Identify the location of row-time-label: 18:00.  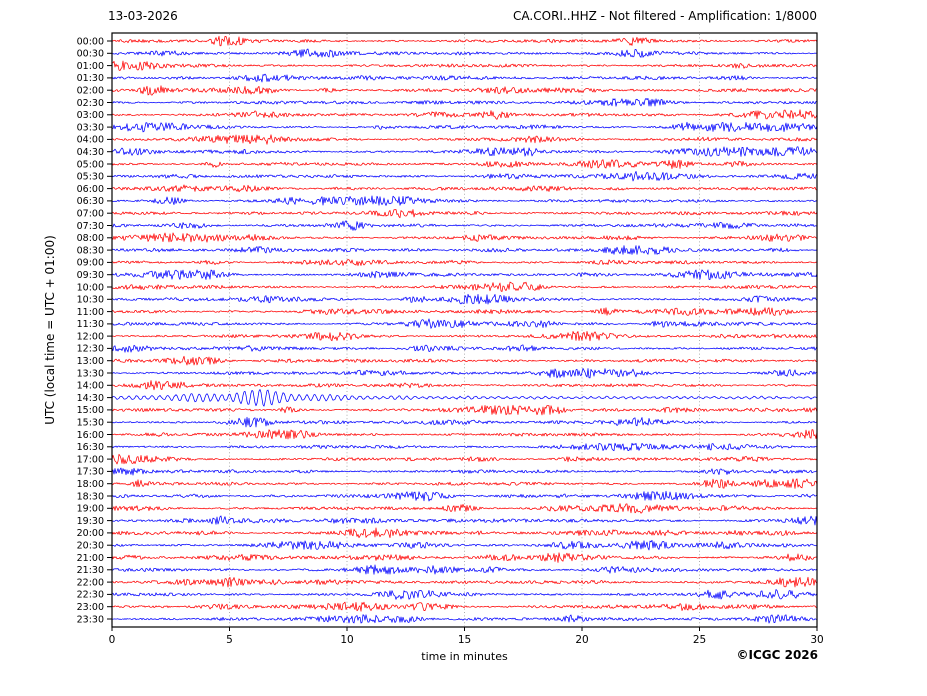
(90, 484).